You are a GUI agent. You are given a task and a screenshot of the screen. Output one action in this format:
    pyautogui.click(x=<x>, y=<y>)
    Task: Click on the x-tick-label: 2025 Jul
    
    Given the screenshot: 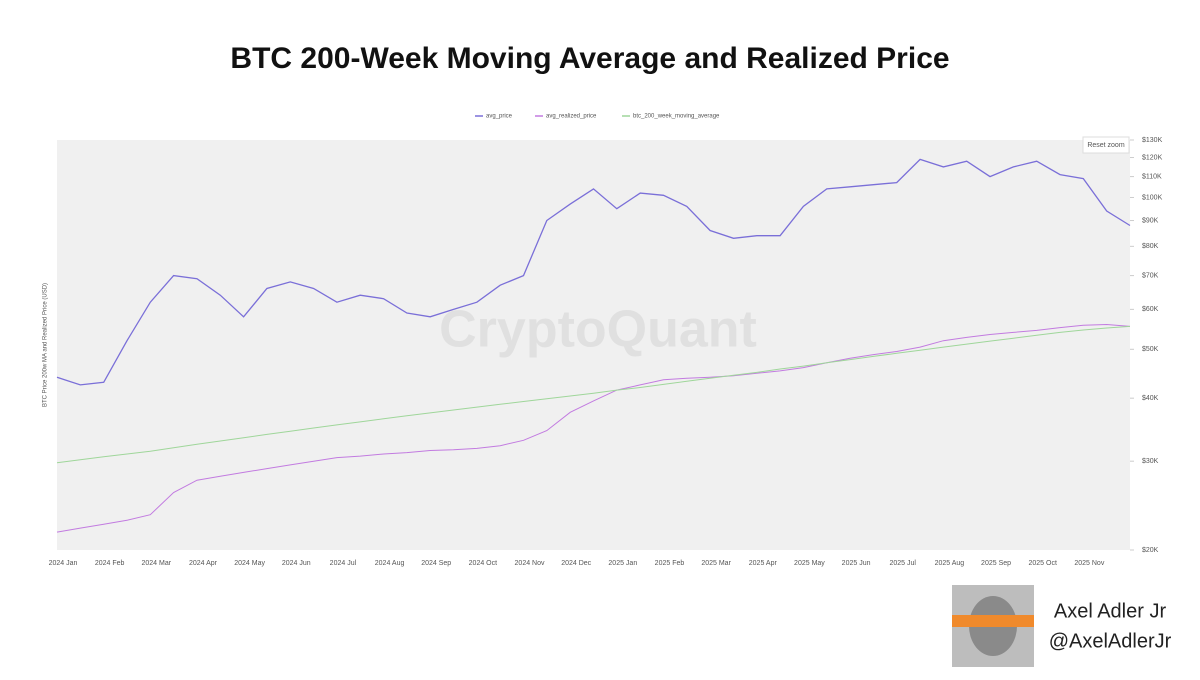 What is the action you would take?
    pyautogui.click(x=903, y=563)
    